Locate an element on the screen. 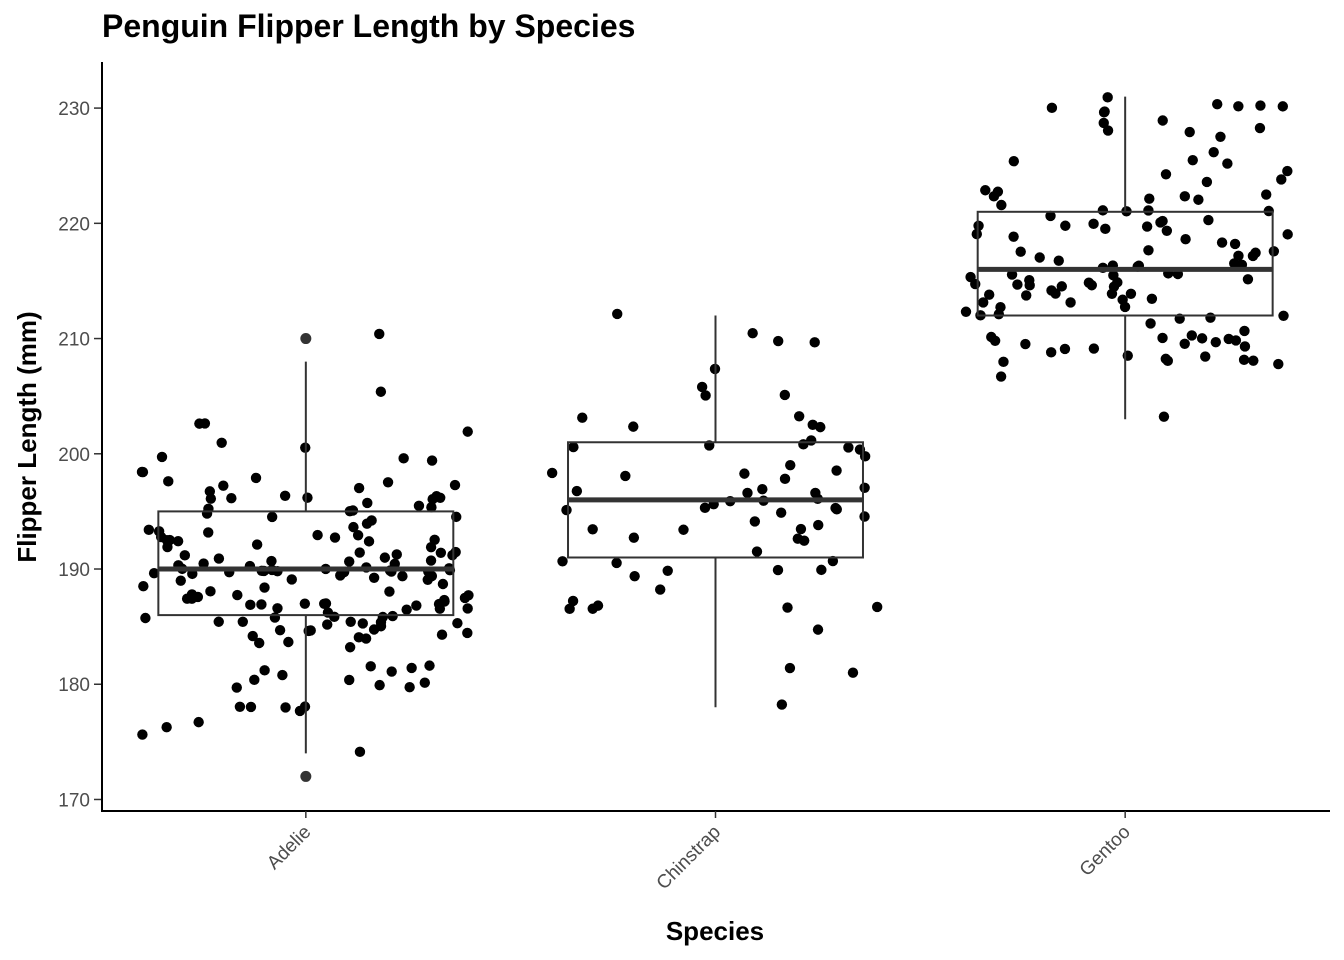  y-ticks: 170 180 190 200 210 220 230 is located at coordinates (79, 455).